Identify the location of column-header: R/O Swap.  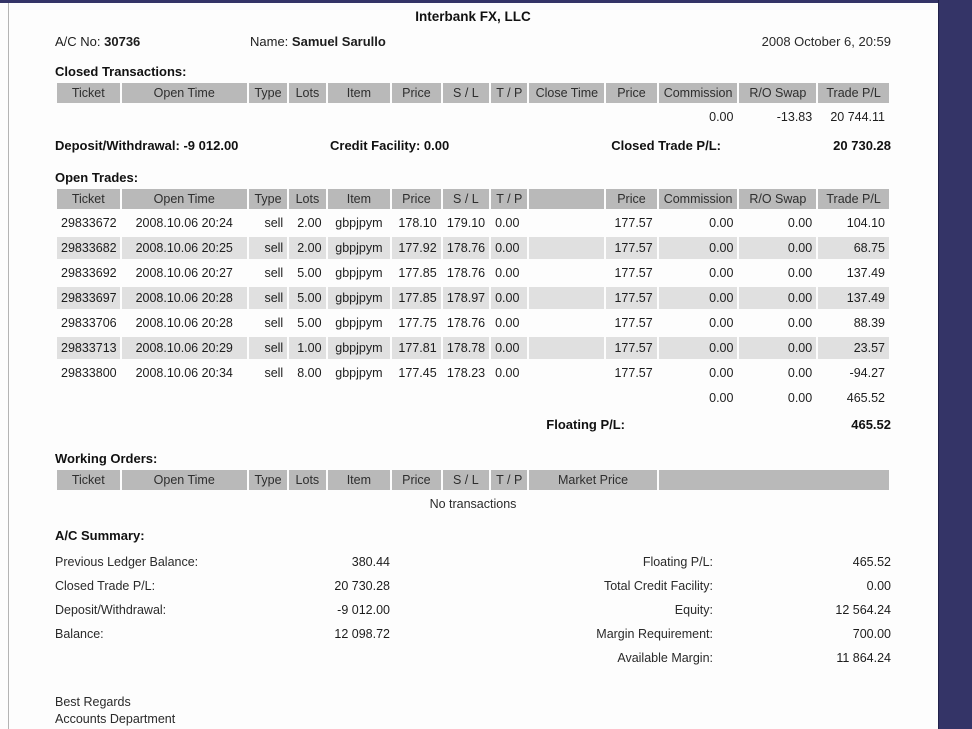
(778, 199).